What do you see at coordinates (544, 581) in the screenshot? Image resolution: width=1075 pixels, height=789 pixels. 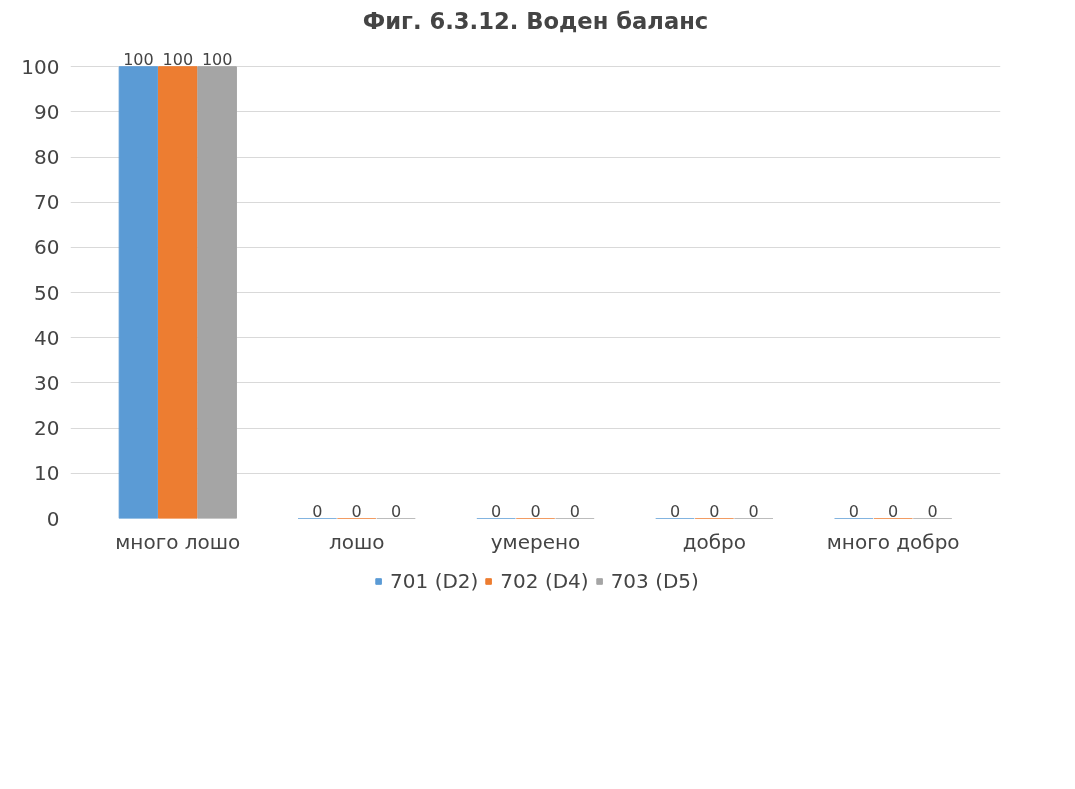 I see `legend-label: 702 (D4)` at bounding box center [544, 581].